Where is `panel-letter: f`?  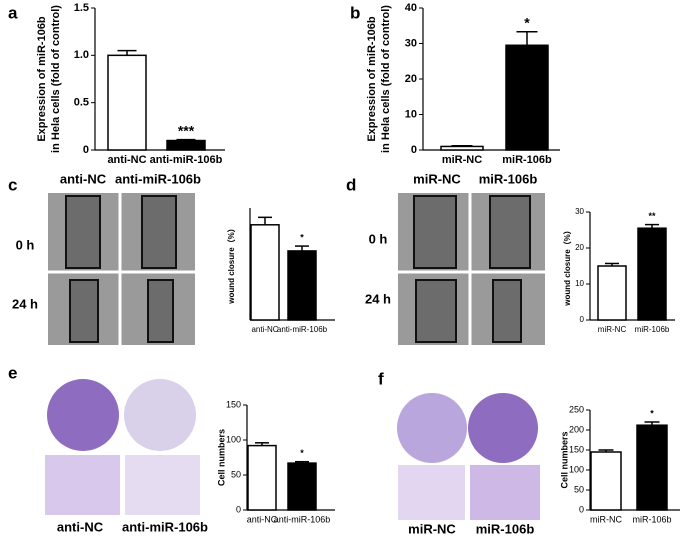
panel-letter: f is located at coordinates (381, 378).